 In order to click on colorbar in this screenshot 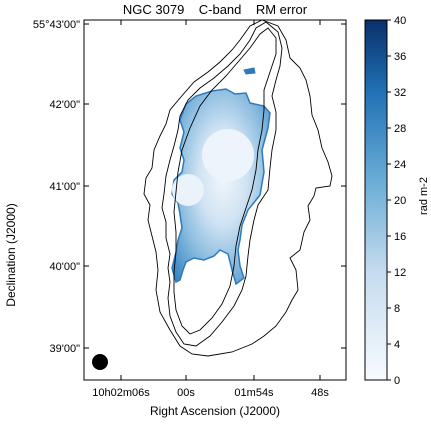, I will do `click(376, 200)`.